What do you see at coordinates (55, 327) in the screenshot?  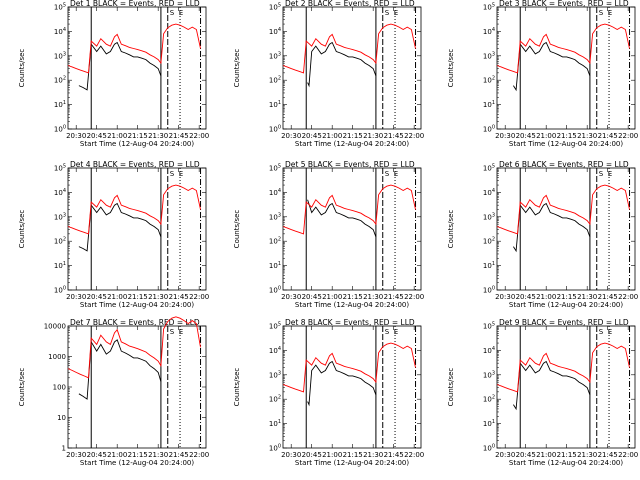 I see `y-tick-label: 10000` at bounding box center [55, 327].